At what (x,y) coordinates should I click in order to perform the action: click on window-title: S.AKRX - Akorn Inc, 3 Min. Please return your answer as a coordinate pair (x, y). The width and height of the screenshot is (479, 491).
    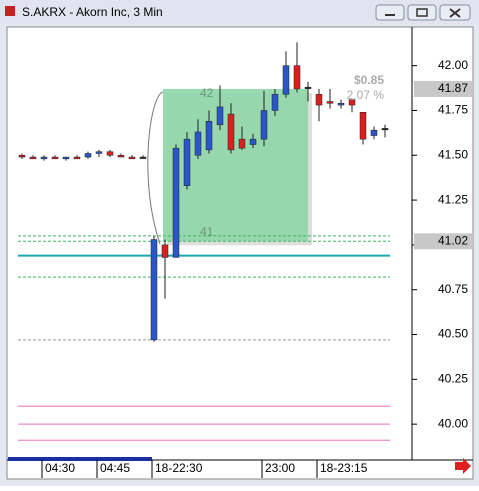
    Looking at the image, I should click on (92, 12).